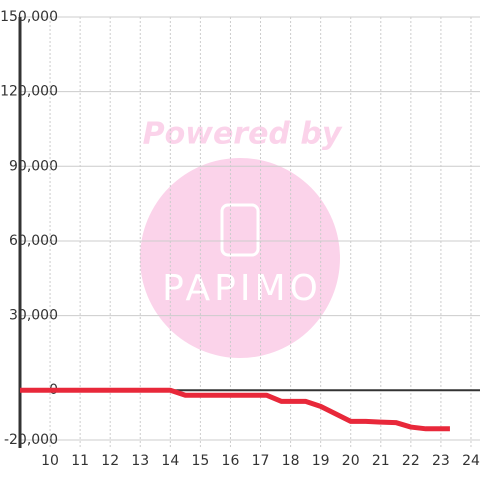 This screenshot has width=480, height=480. Describe the element at coordinates (33, 241) in the screenshot. I see `y-tick-label: 60,000` at that location.